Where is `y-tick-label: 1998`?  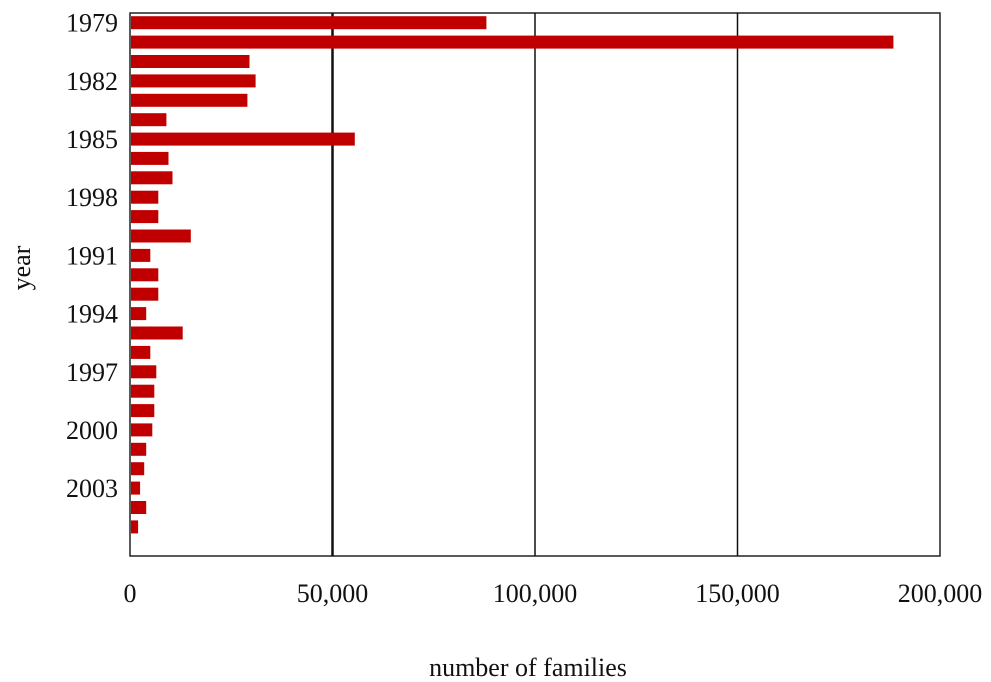
y-tick-label: 1998 is located at coordinates (92, 197).